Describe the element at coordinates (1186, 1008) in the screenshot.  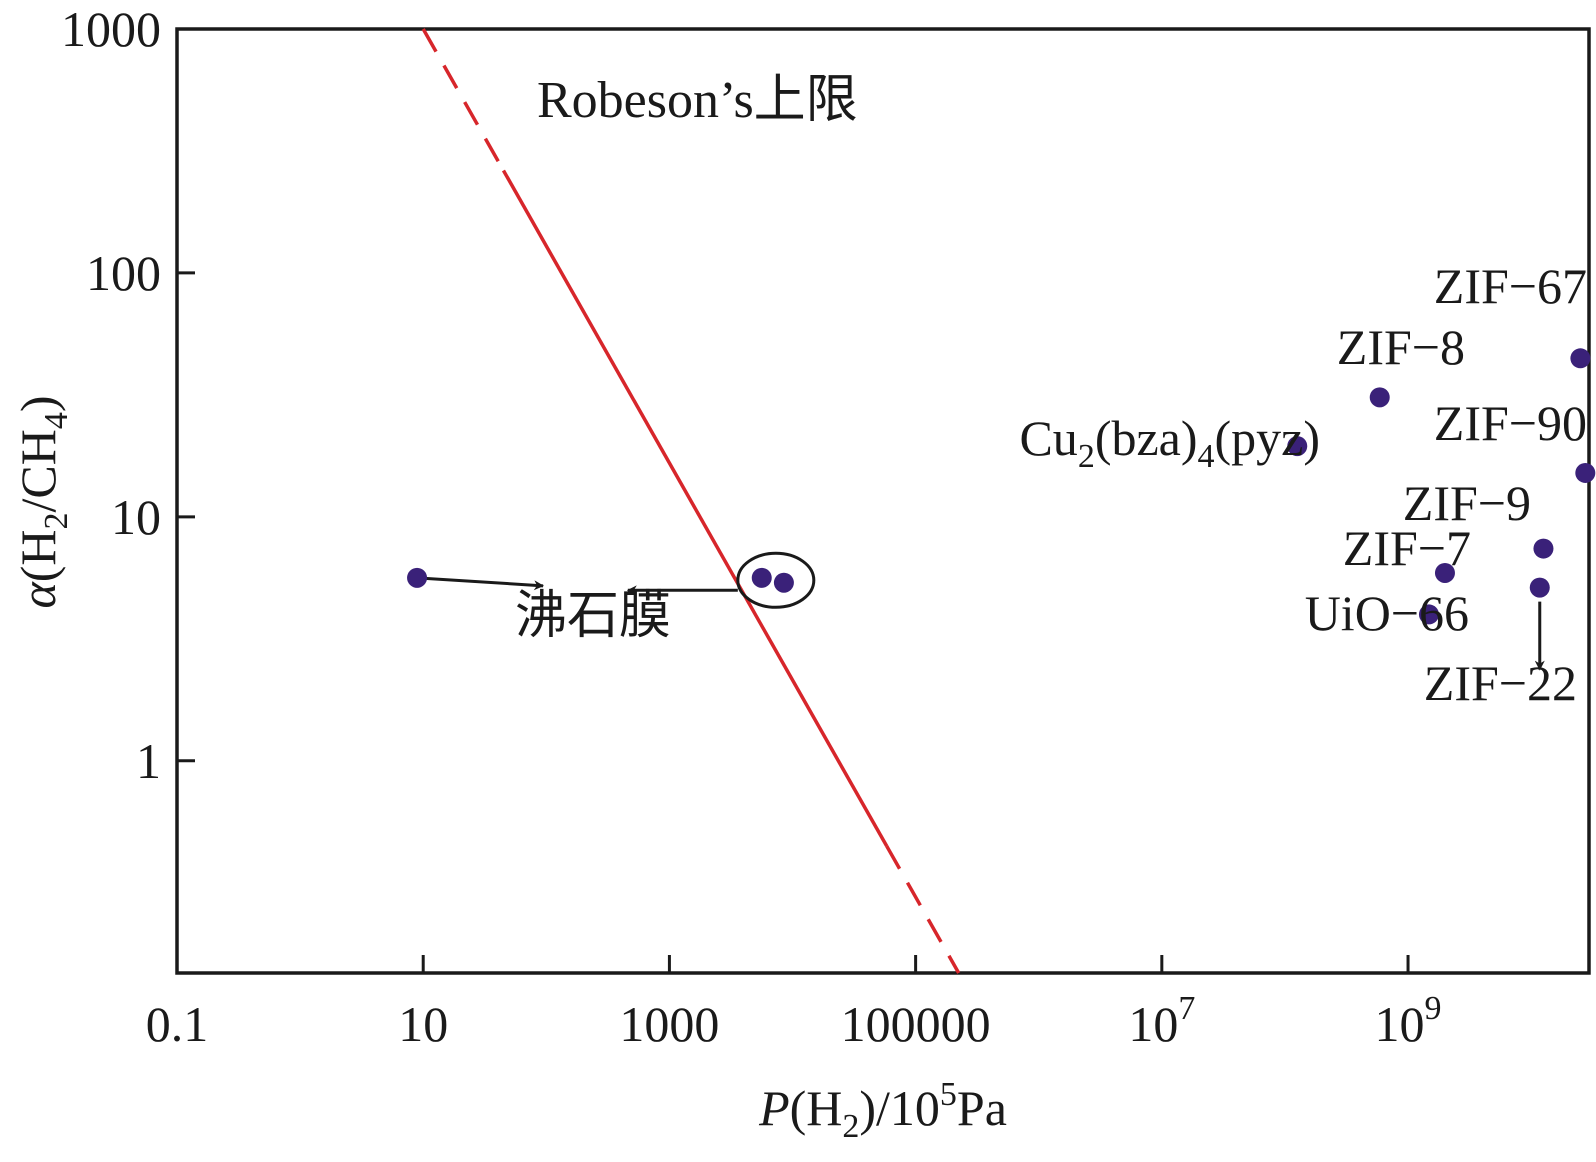
I see `x-tick-label-sup-4: 7` at that location.